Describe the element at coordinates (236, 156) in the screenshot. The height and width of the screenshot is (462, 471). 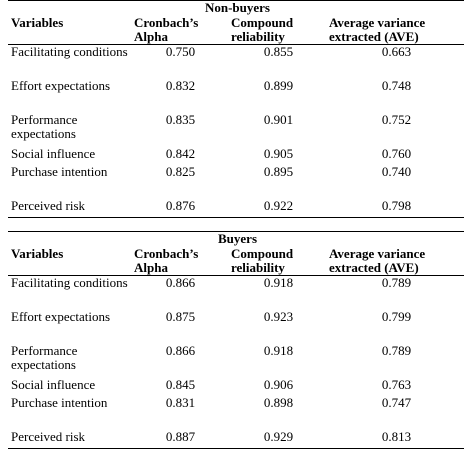
I see `table-row: Social influence 0.842 0.905 0.760` at that location.